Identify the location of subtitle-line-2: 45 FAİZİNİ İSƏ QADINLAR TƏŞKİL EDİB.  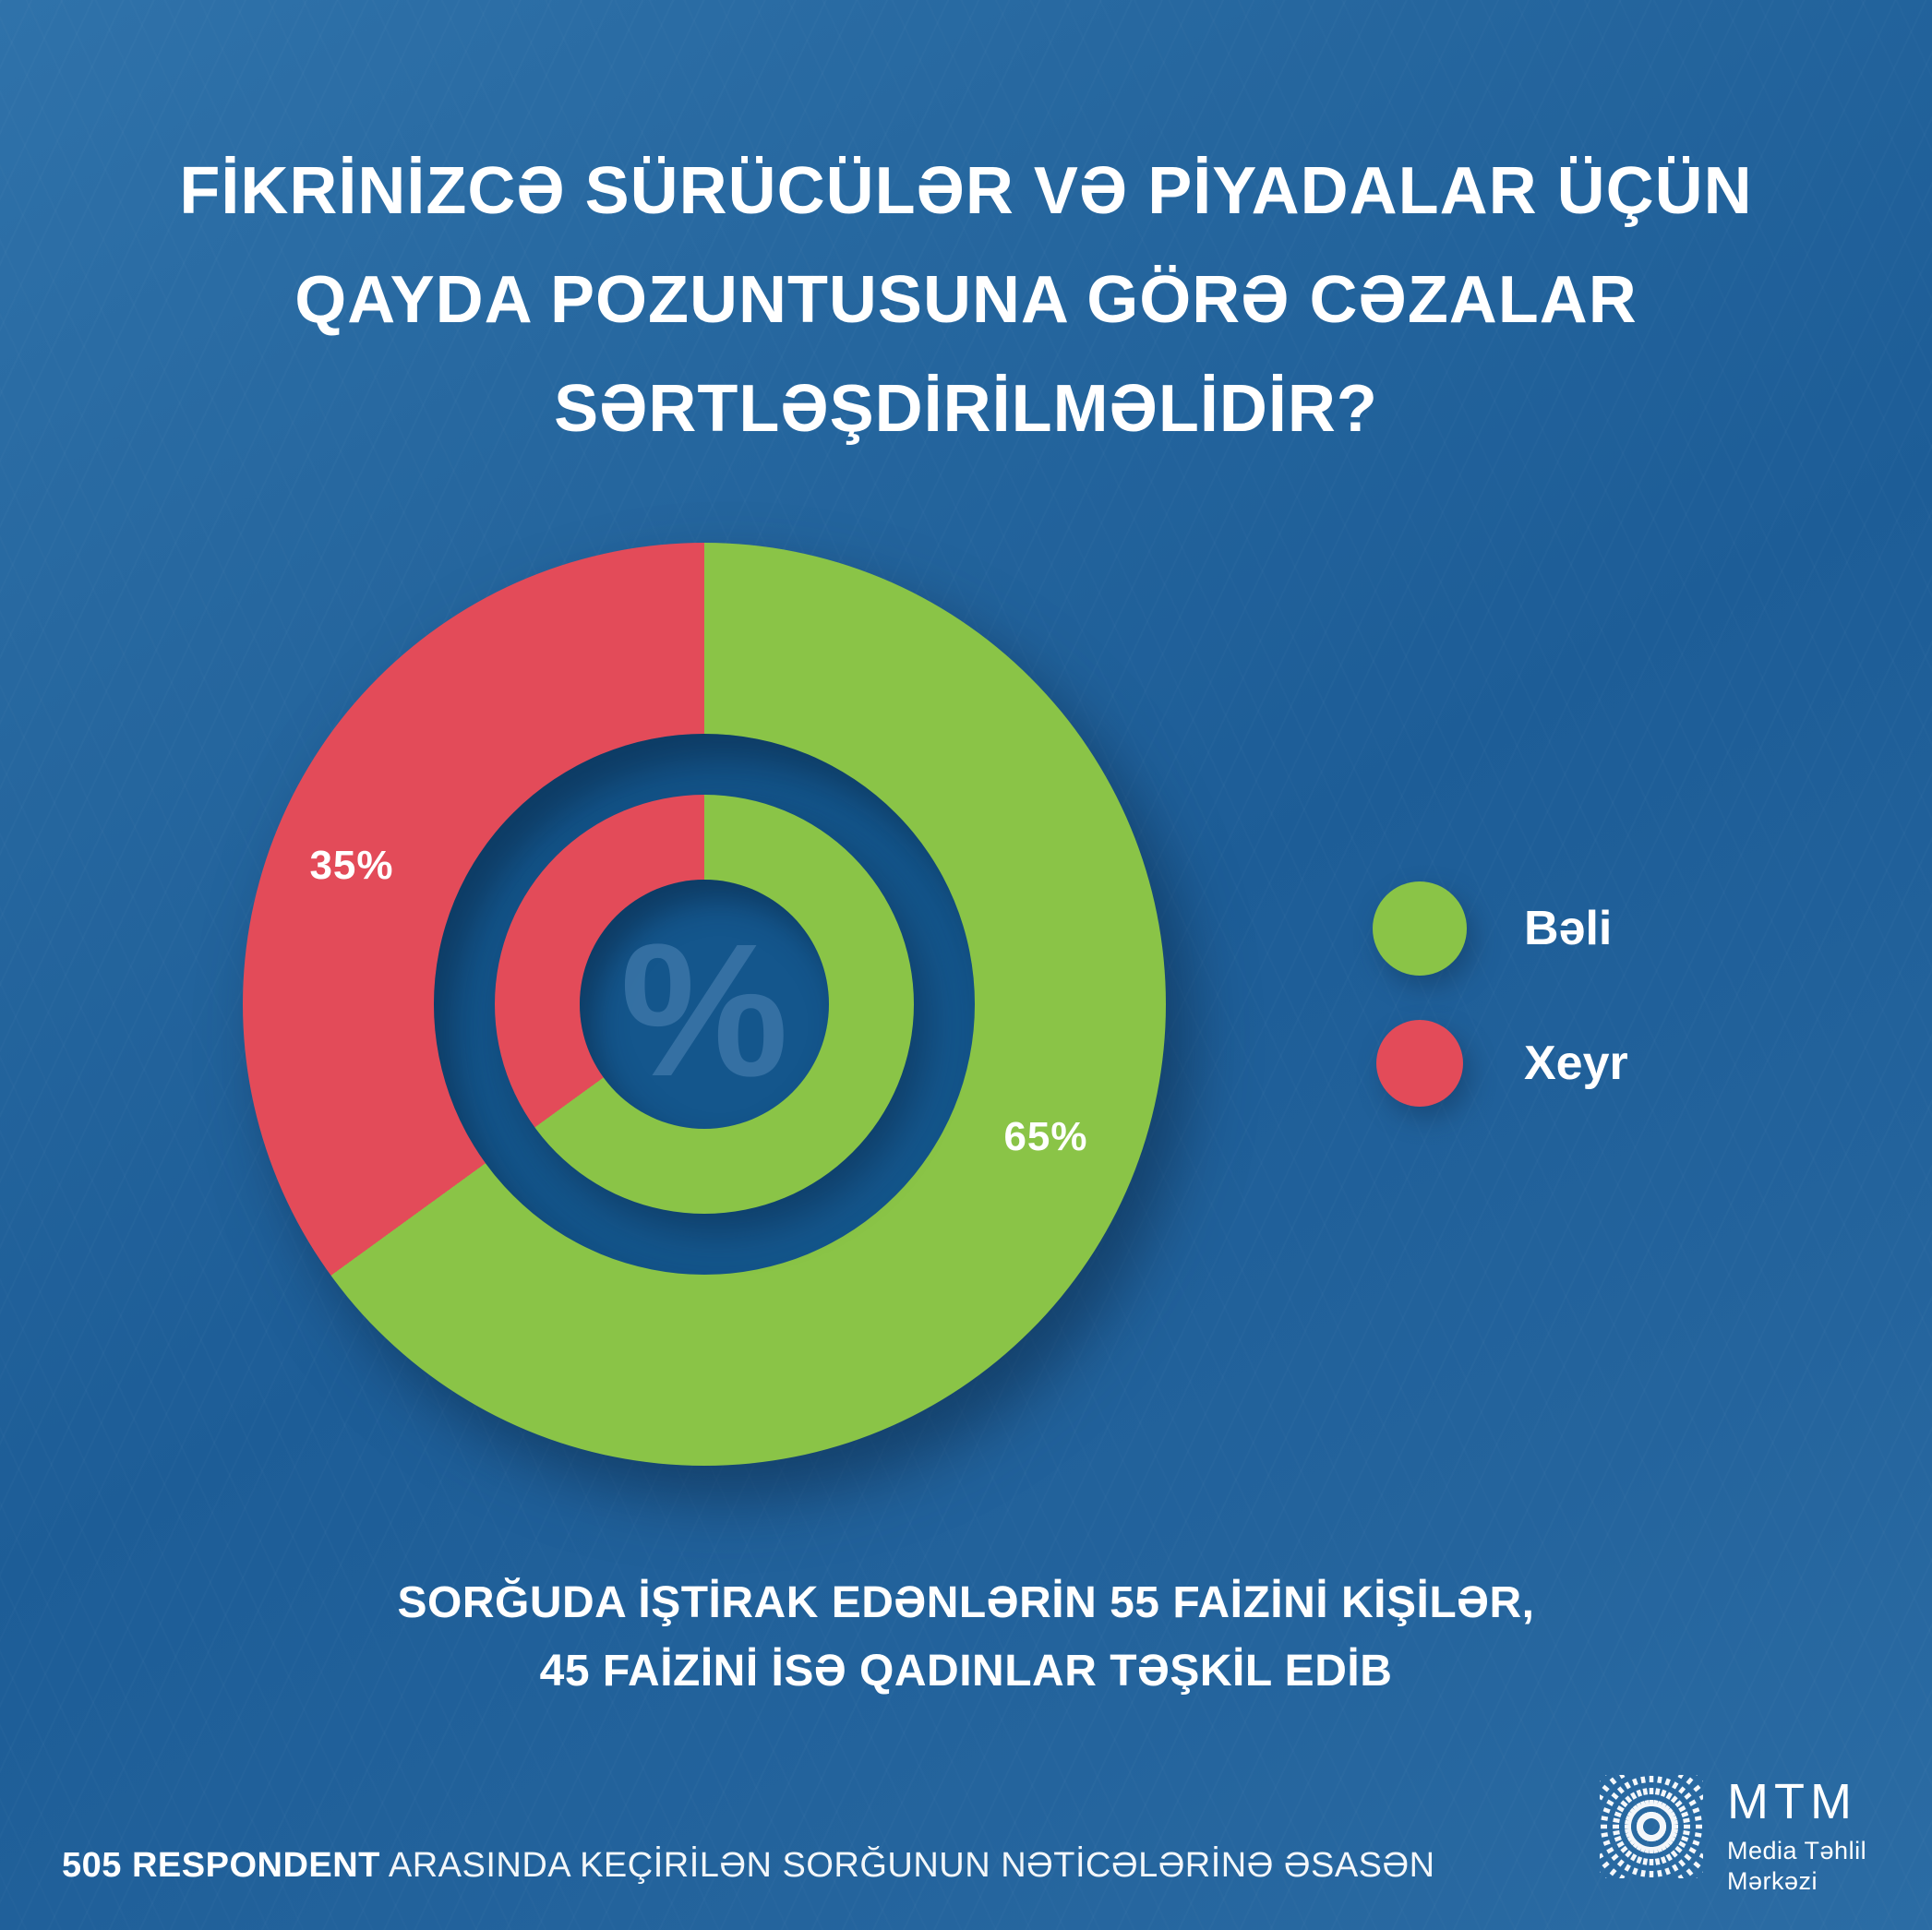
(966, 1671).